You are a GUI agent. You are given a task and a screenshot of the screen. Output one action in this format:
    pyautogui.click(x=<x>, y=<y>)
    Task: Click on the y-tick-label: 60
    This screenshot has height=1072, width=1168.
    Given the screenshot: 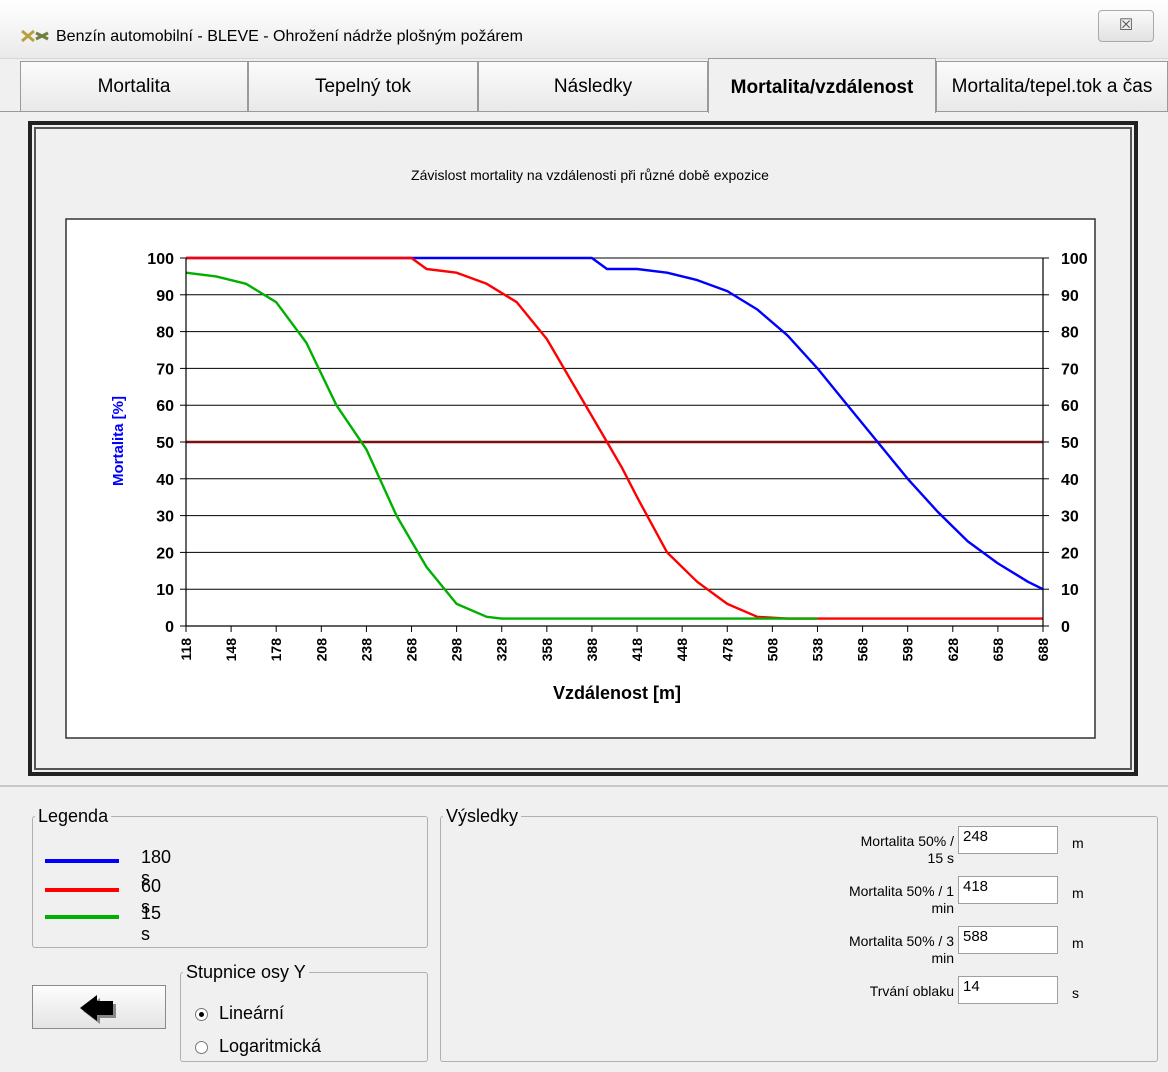 What is the action you would take?
    pyautogui.click(x=165, y=406)
    